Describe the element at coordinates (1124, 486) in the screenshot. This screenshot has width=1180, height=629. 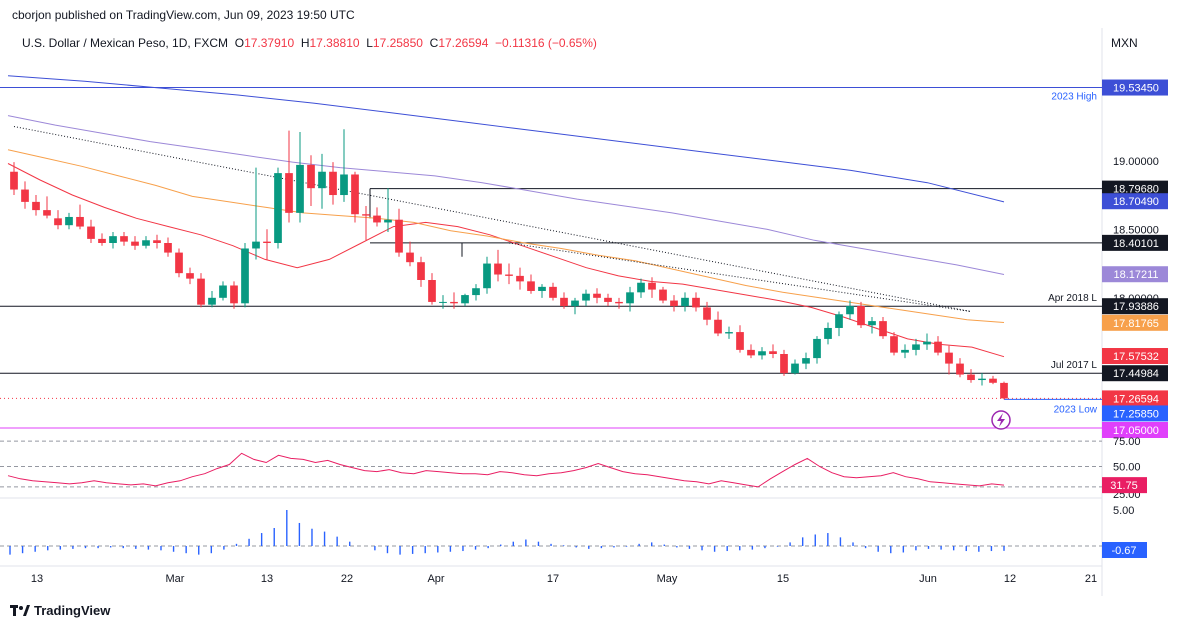
I see `rsi-badge-label: 31.75` at that location.